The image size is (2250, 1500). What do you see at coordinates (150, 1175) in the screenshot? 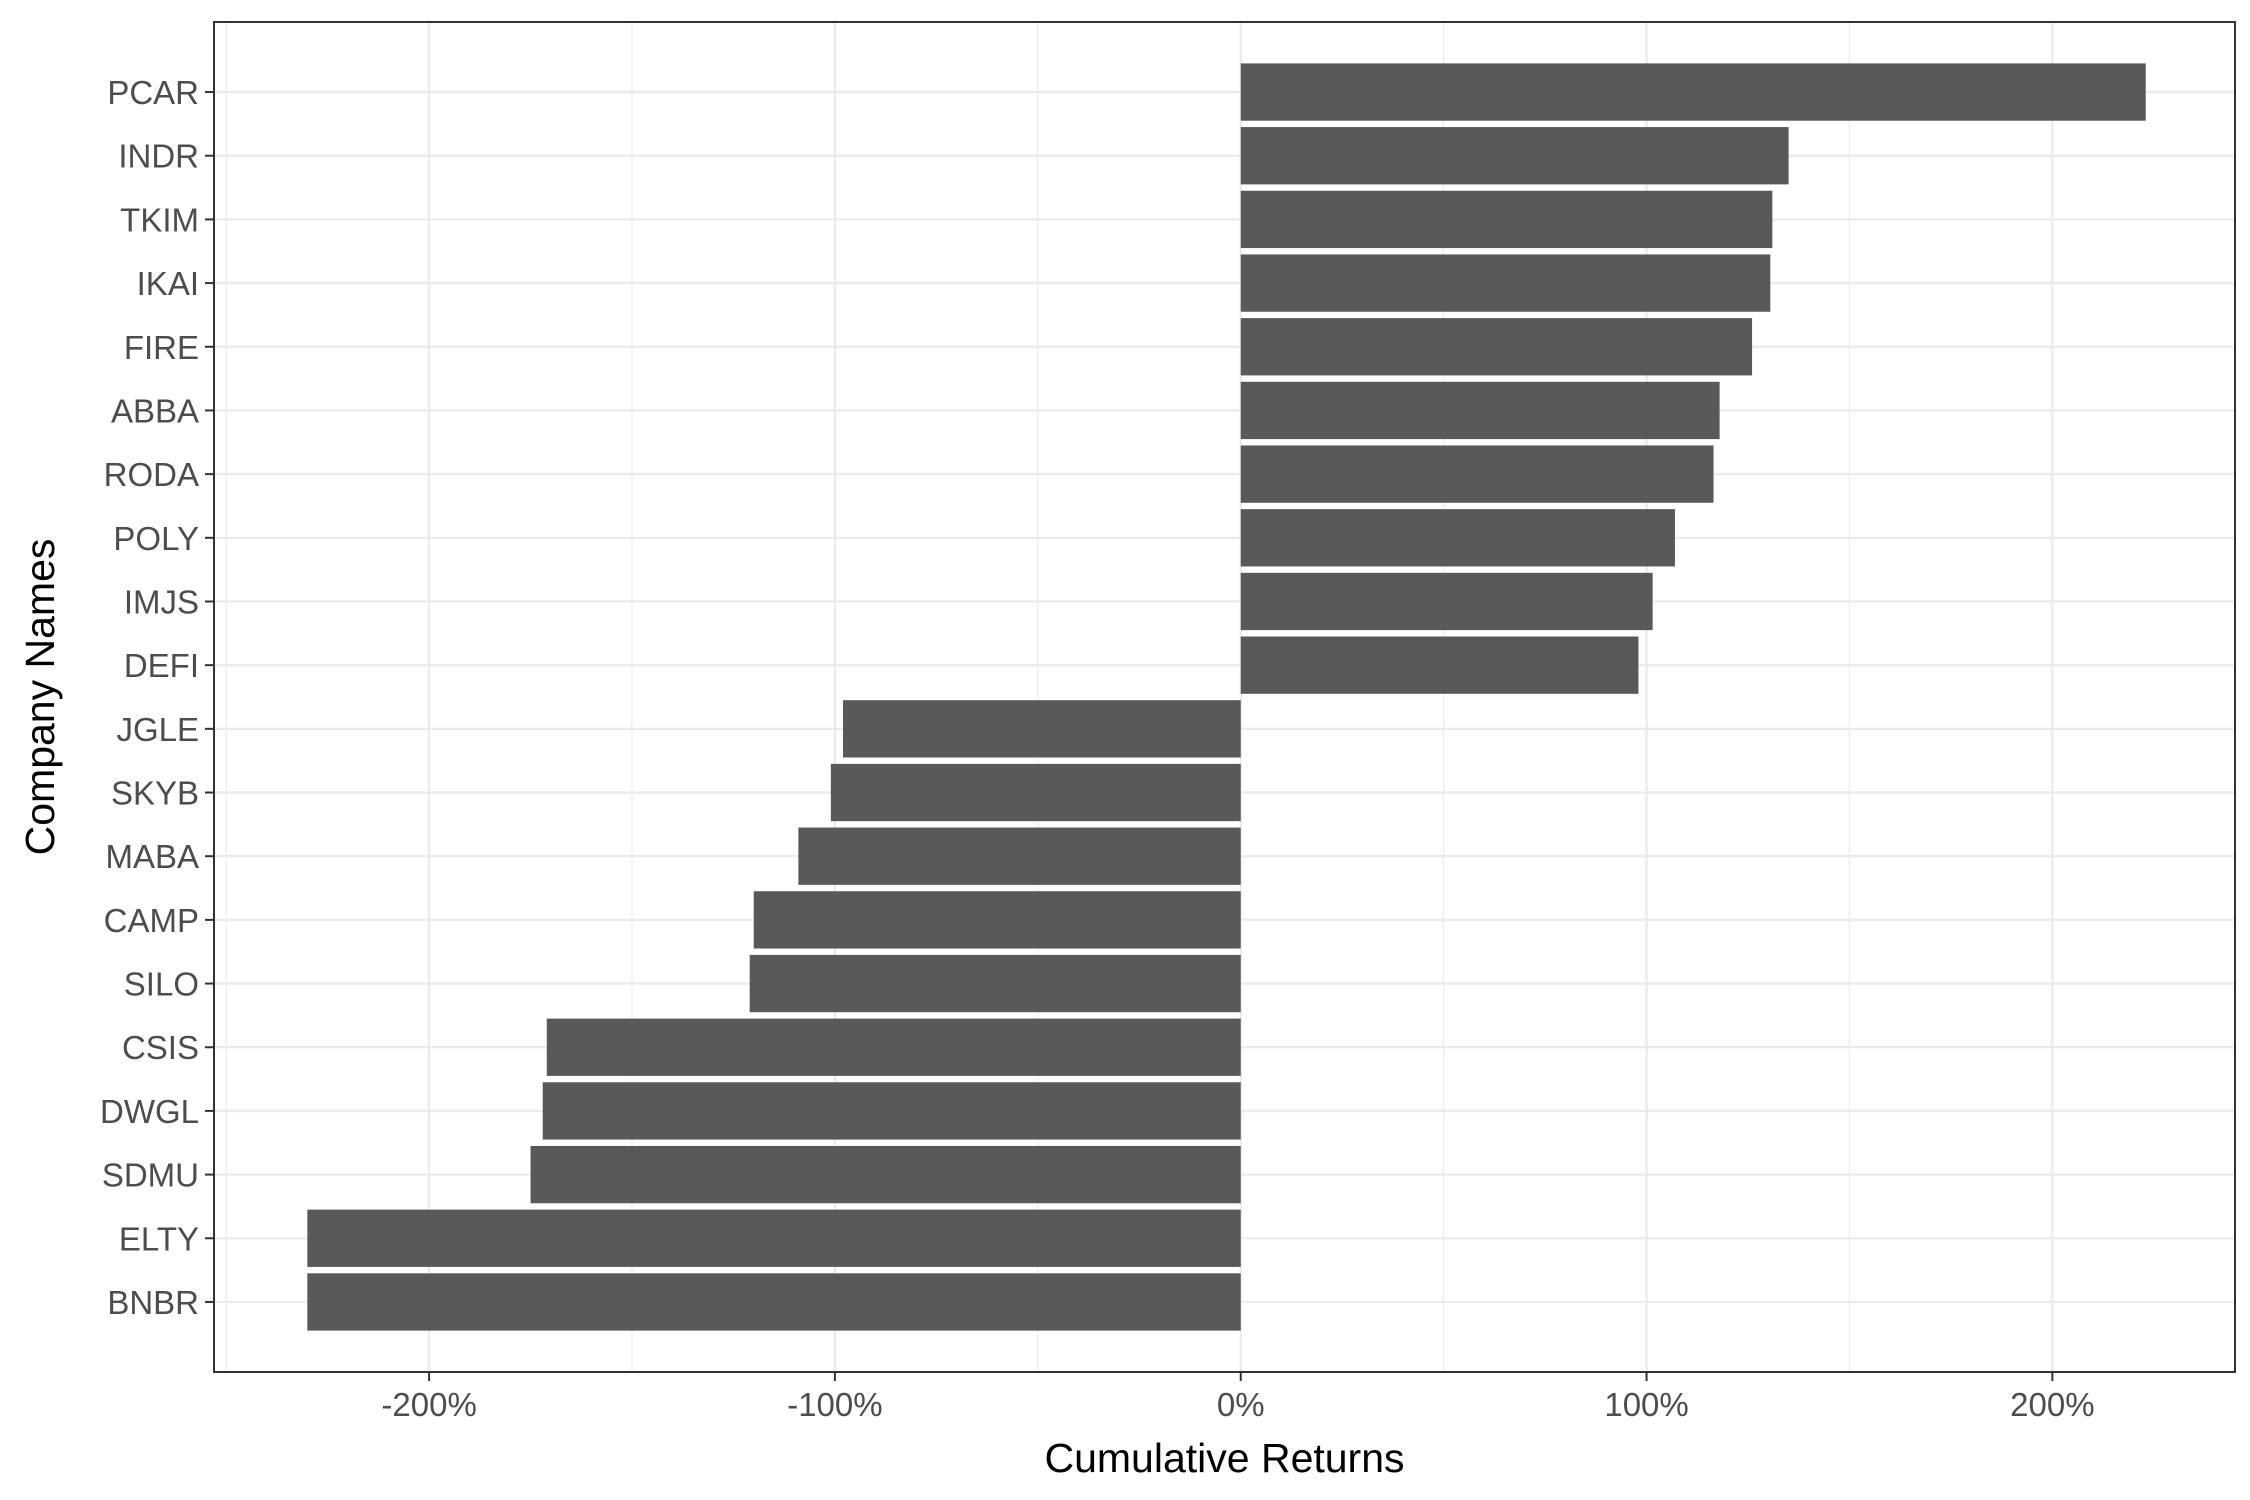
I see `y-tick-label: SDMU` at bounding box center [150, 1175].